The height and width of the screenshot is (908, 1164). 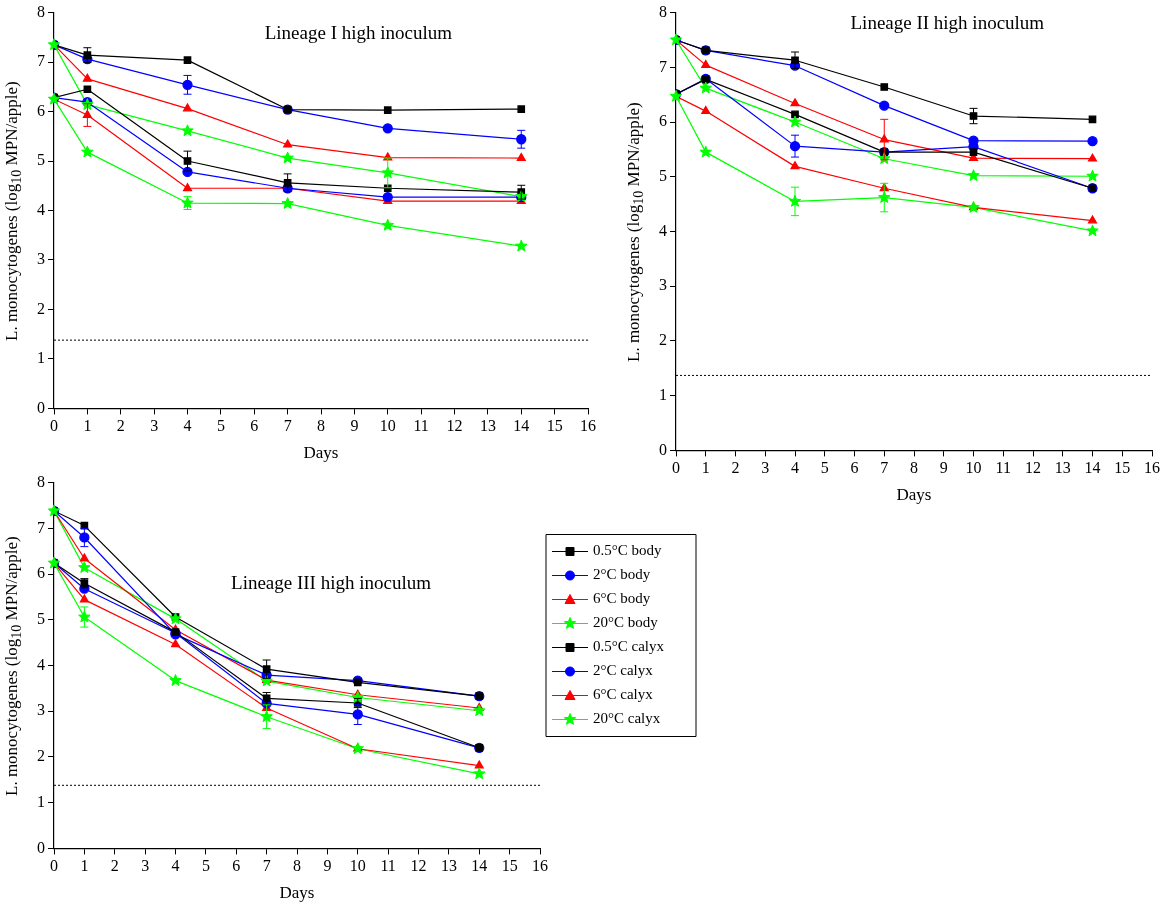 I want to click on legend-label: 6°C body, so click(x=622, y=598).